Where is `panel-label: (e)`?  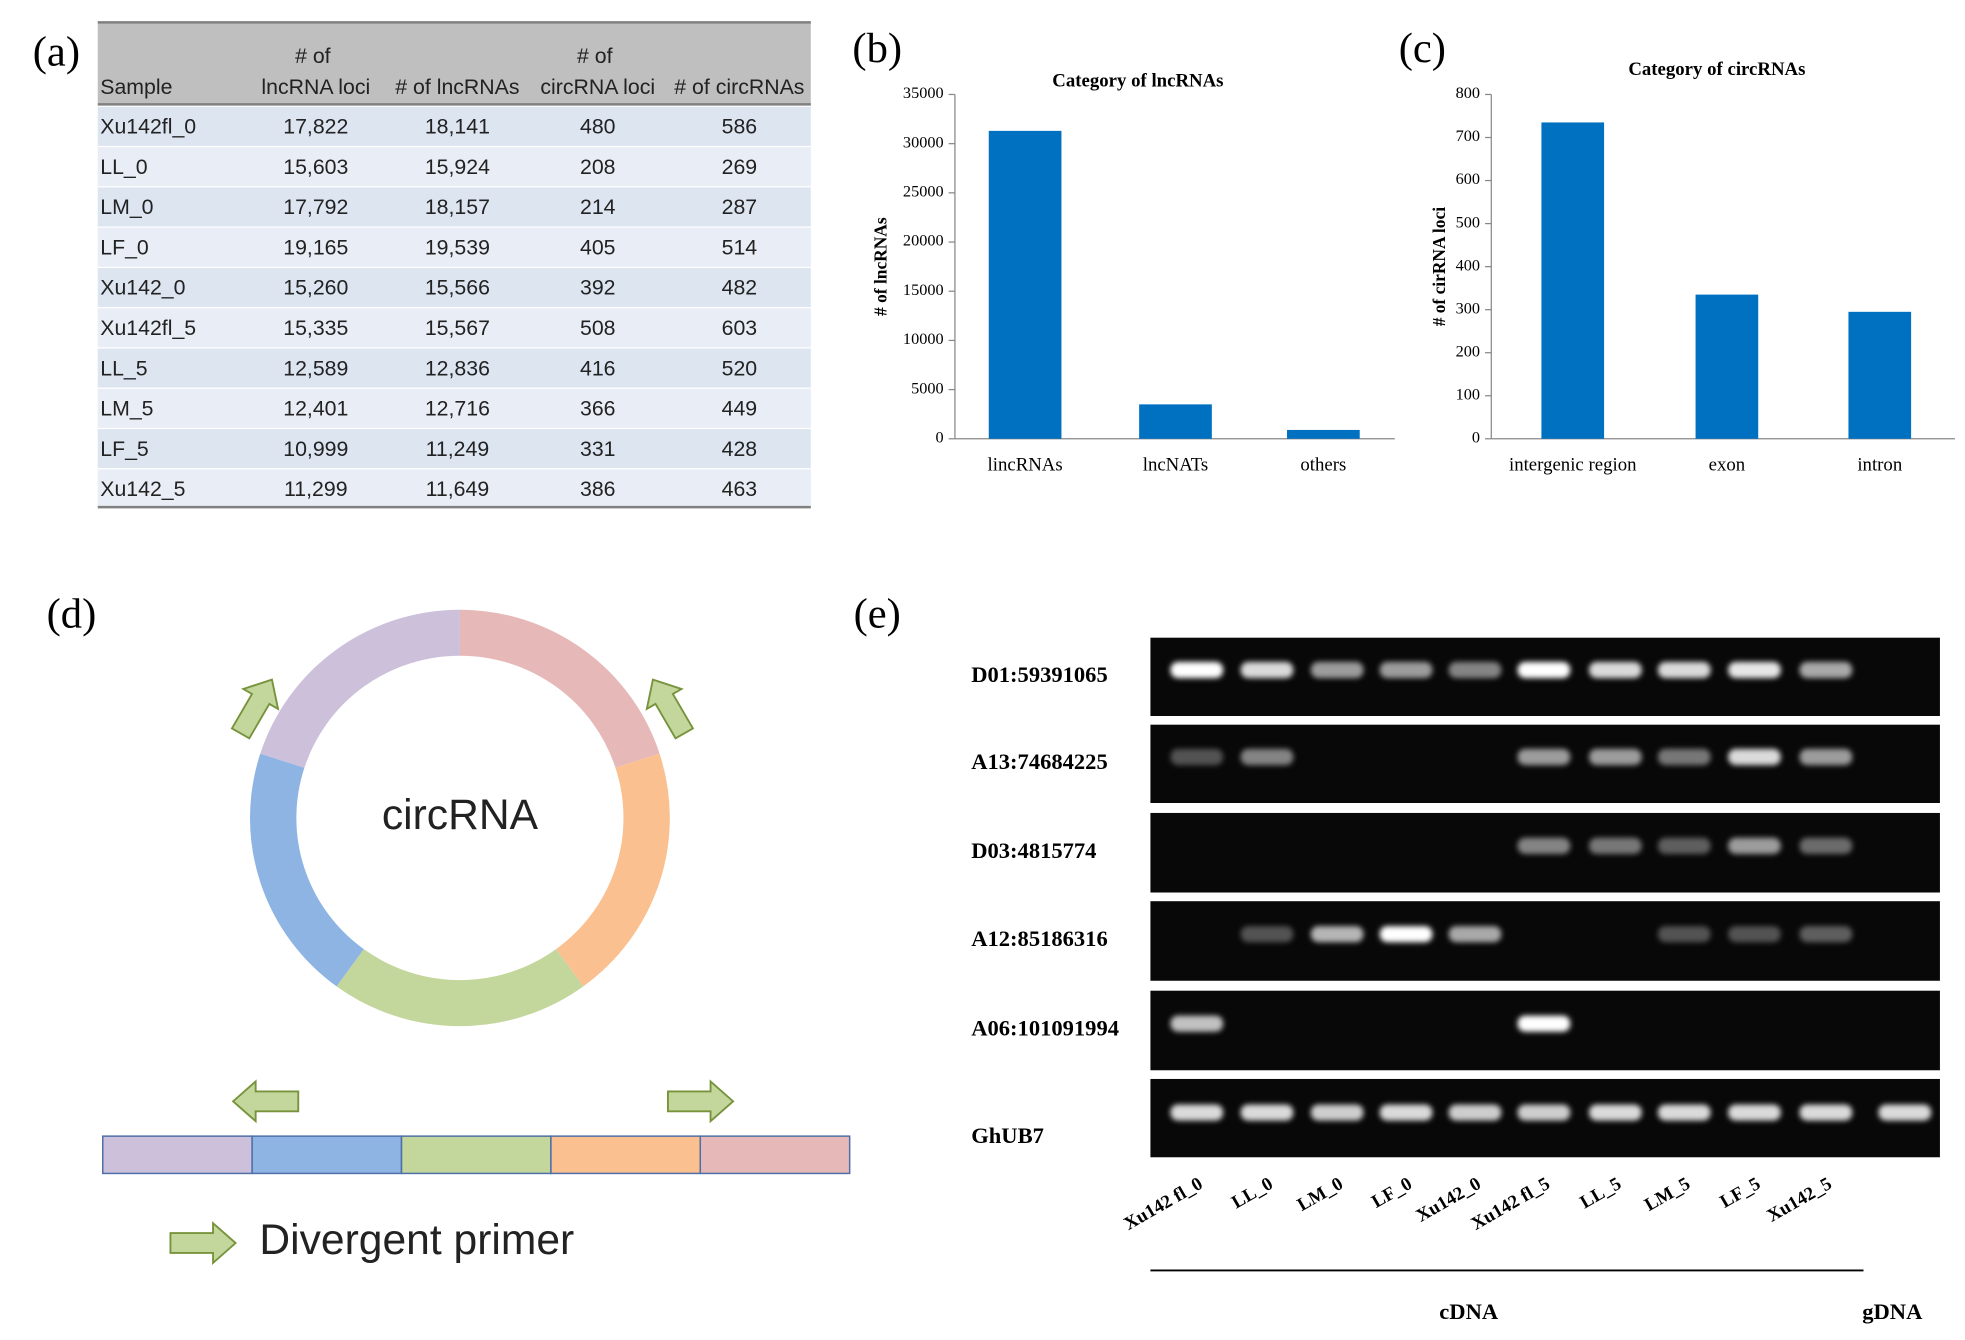 panel-label: (e) is located at coordinates (877, 614).